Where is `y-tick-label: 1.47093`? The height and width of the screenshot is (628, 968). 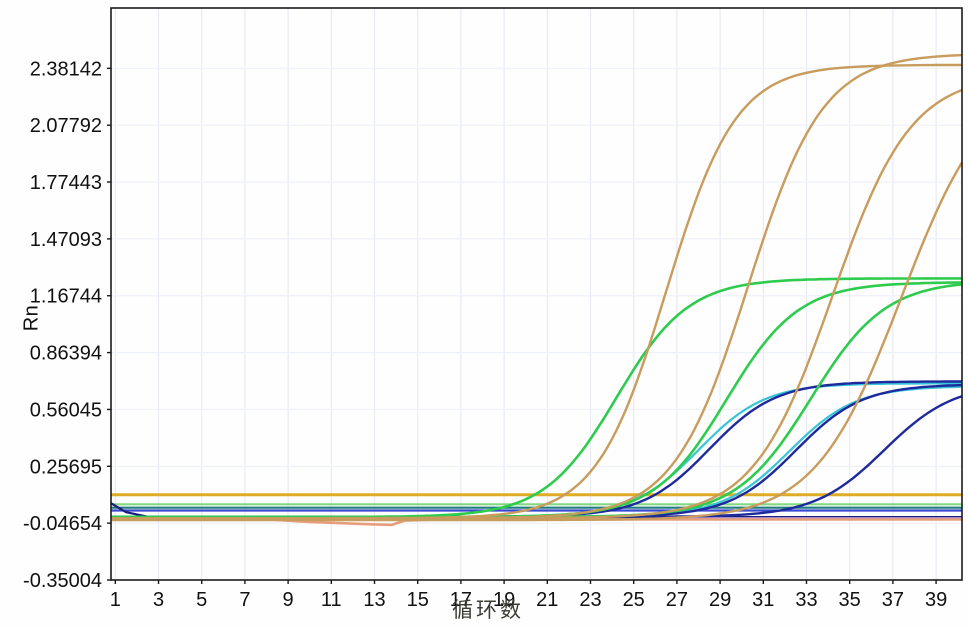 y-tick-label: 1.47093 is located at coordinates (66, 240).